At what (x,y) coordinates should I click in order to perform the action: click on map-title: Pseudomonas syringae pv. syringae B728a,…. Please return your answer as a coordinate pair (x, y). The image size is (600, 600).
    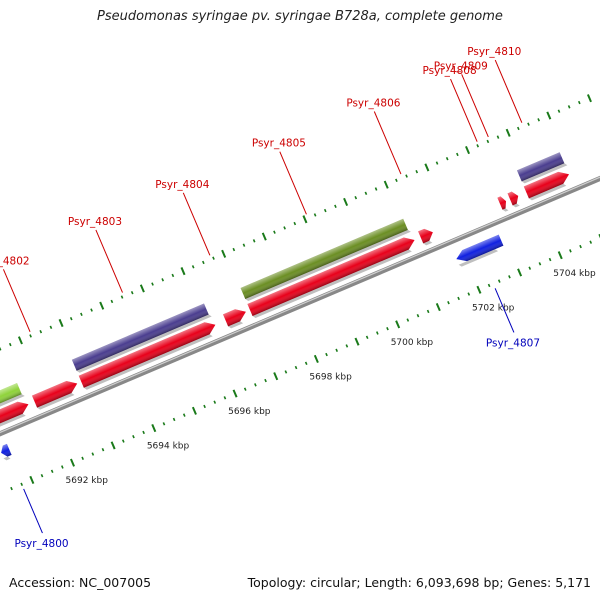
    Looking at the image, I should click on (300, 16).